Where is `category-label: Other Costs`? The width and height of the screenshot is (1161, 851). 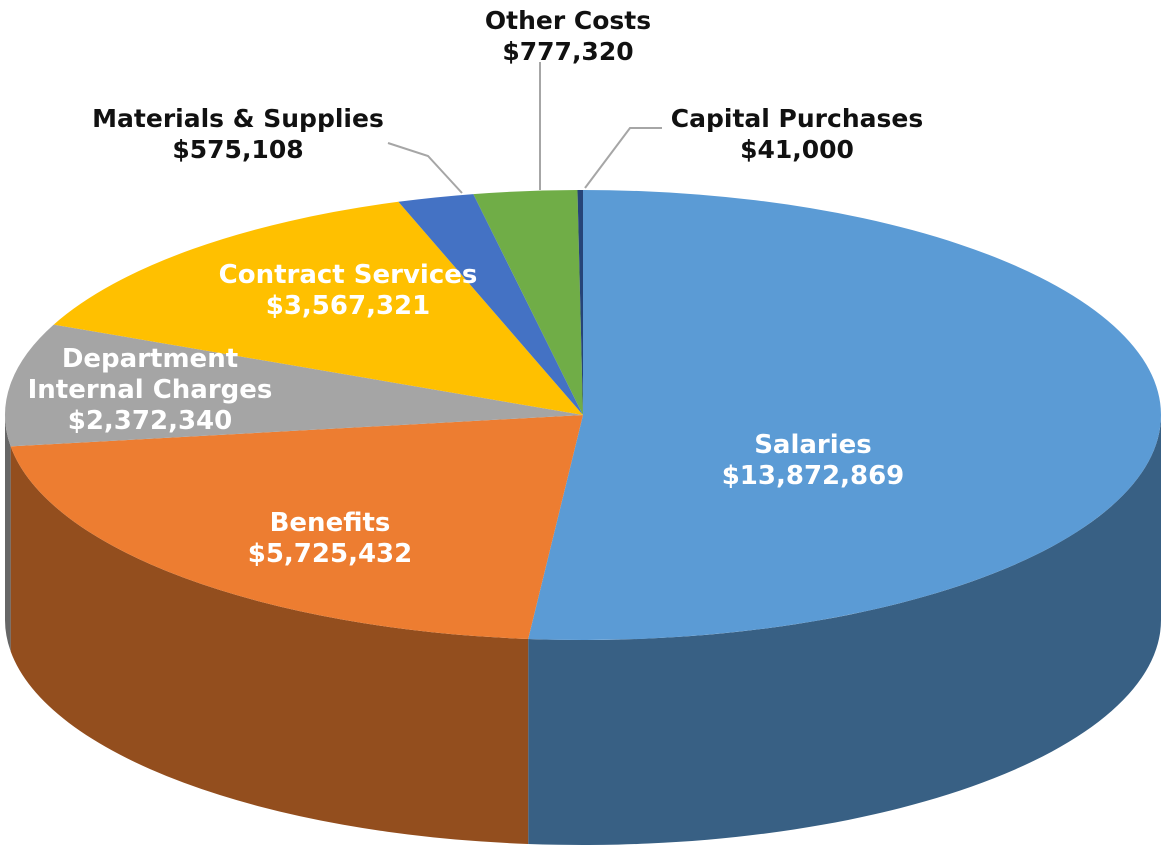
category-label: Other Costs is located at coordinates (568, 20).